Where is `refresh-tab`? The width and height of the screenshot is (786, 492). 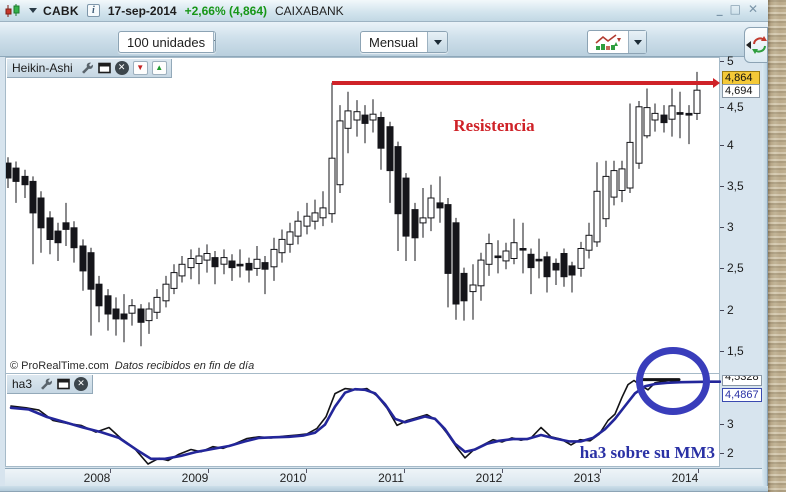 refresh-tab is located at coordinates (756, 45).